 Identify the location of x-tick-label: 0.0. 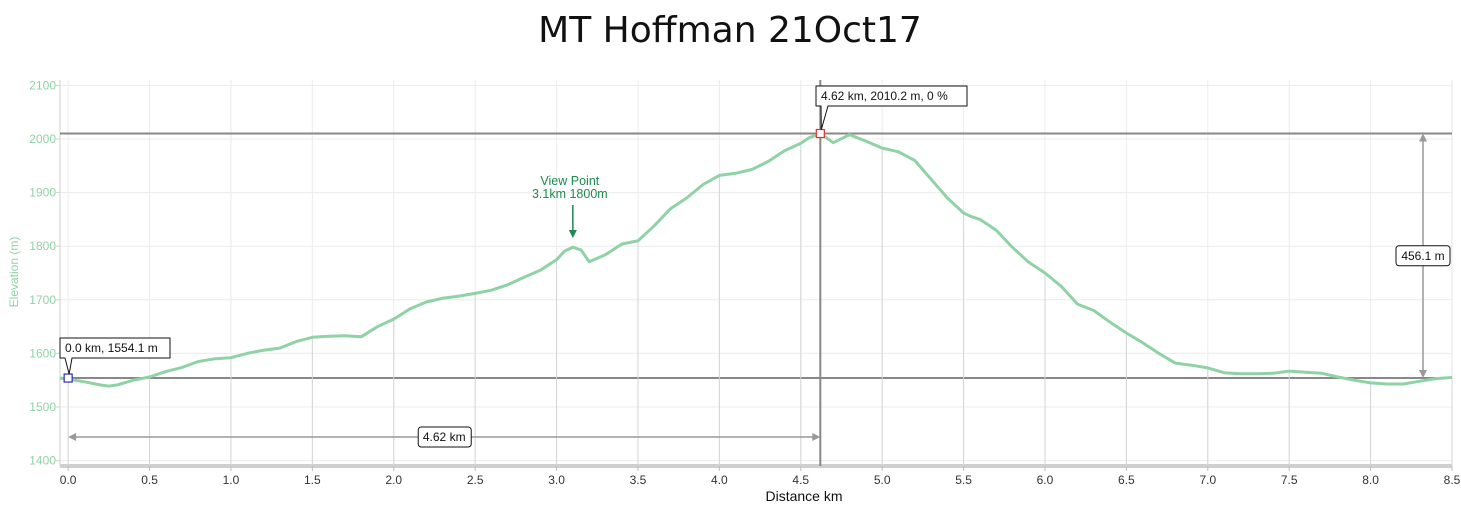
(68, 480).